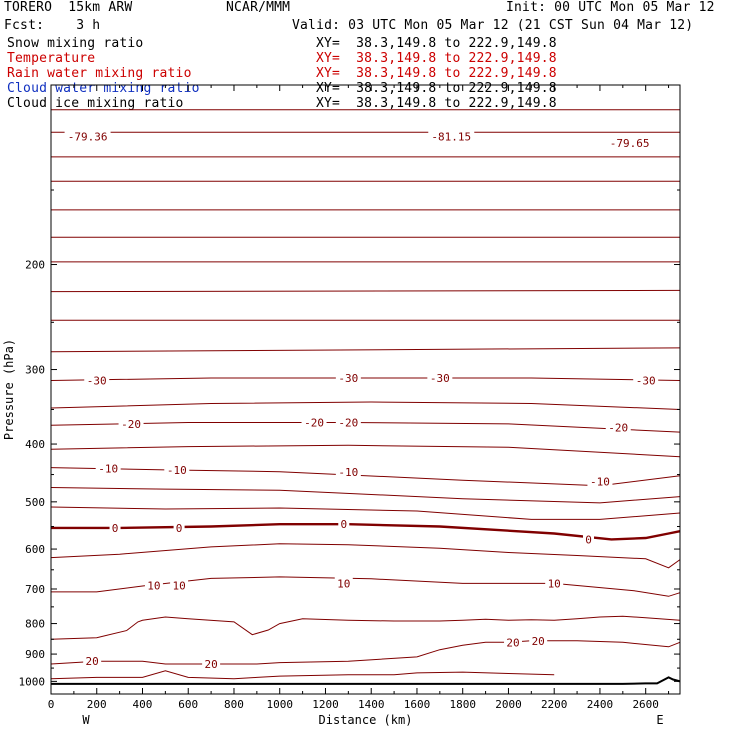 This screenshot has height=740, width=740. What do you see at coordinates (9, 389) in the screenshot?
I see `y-axis-label: Pressure (hPa)` at bounding box center [9, 389].